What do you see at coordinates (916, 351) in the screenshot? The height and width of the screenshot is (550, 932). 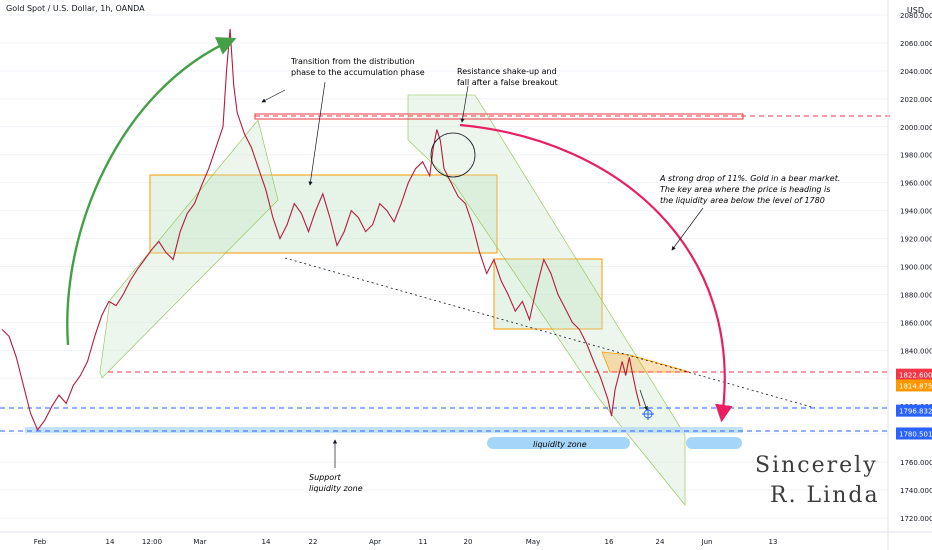 I see `y-tick-label: 1840.000` at bounding box center [916, 351].